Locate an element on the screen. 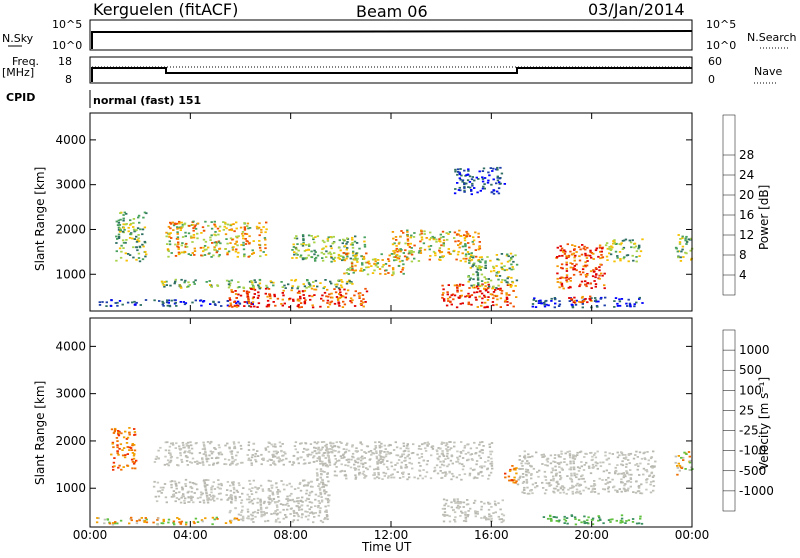 The height and width of the screenshot is (558, 800). velocity-data-cells is located at coordinates (394, 476).